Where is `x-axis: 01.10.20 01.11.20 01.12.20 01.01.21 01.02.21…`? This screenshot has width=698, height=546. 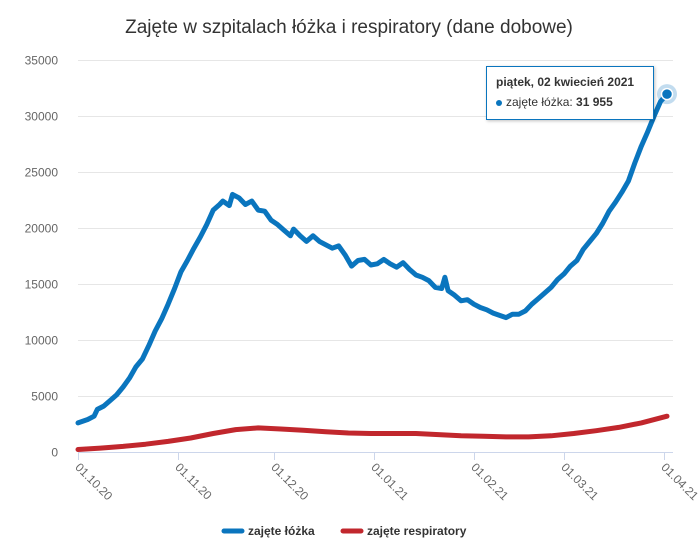 x-axis: 01.10.20 01.11.20 01.12.20 01.01.21 01.02.21… is located at coordinates (385, 477).